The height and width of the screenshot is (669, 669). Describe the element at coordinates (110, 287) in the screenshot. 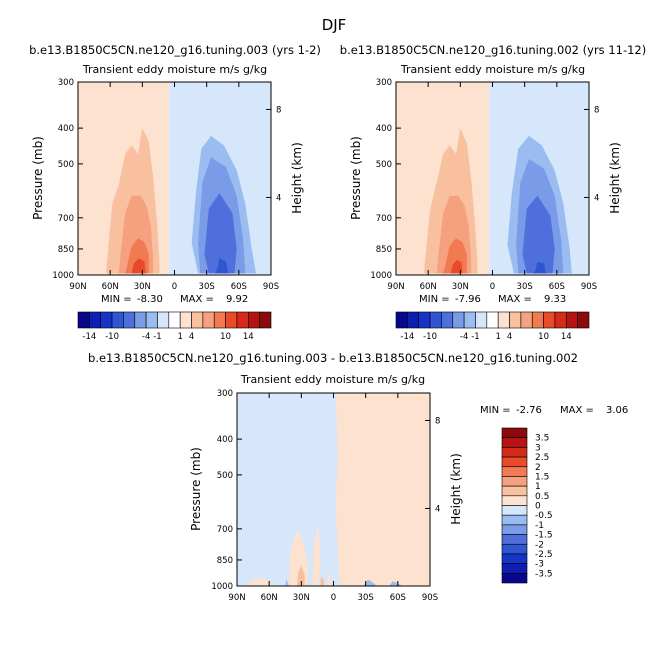

I see `x-tick-label: 60N` at that location.